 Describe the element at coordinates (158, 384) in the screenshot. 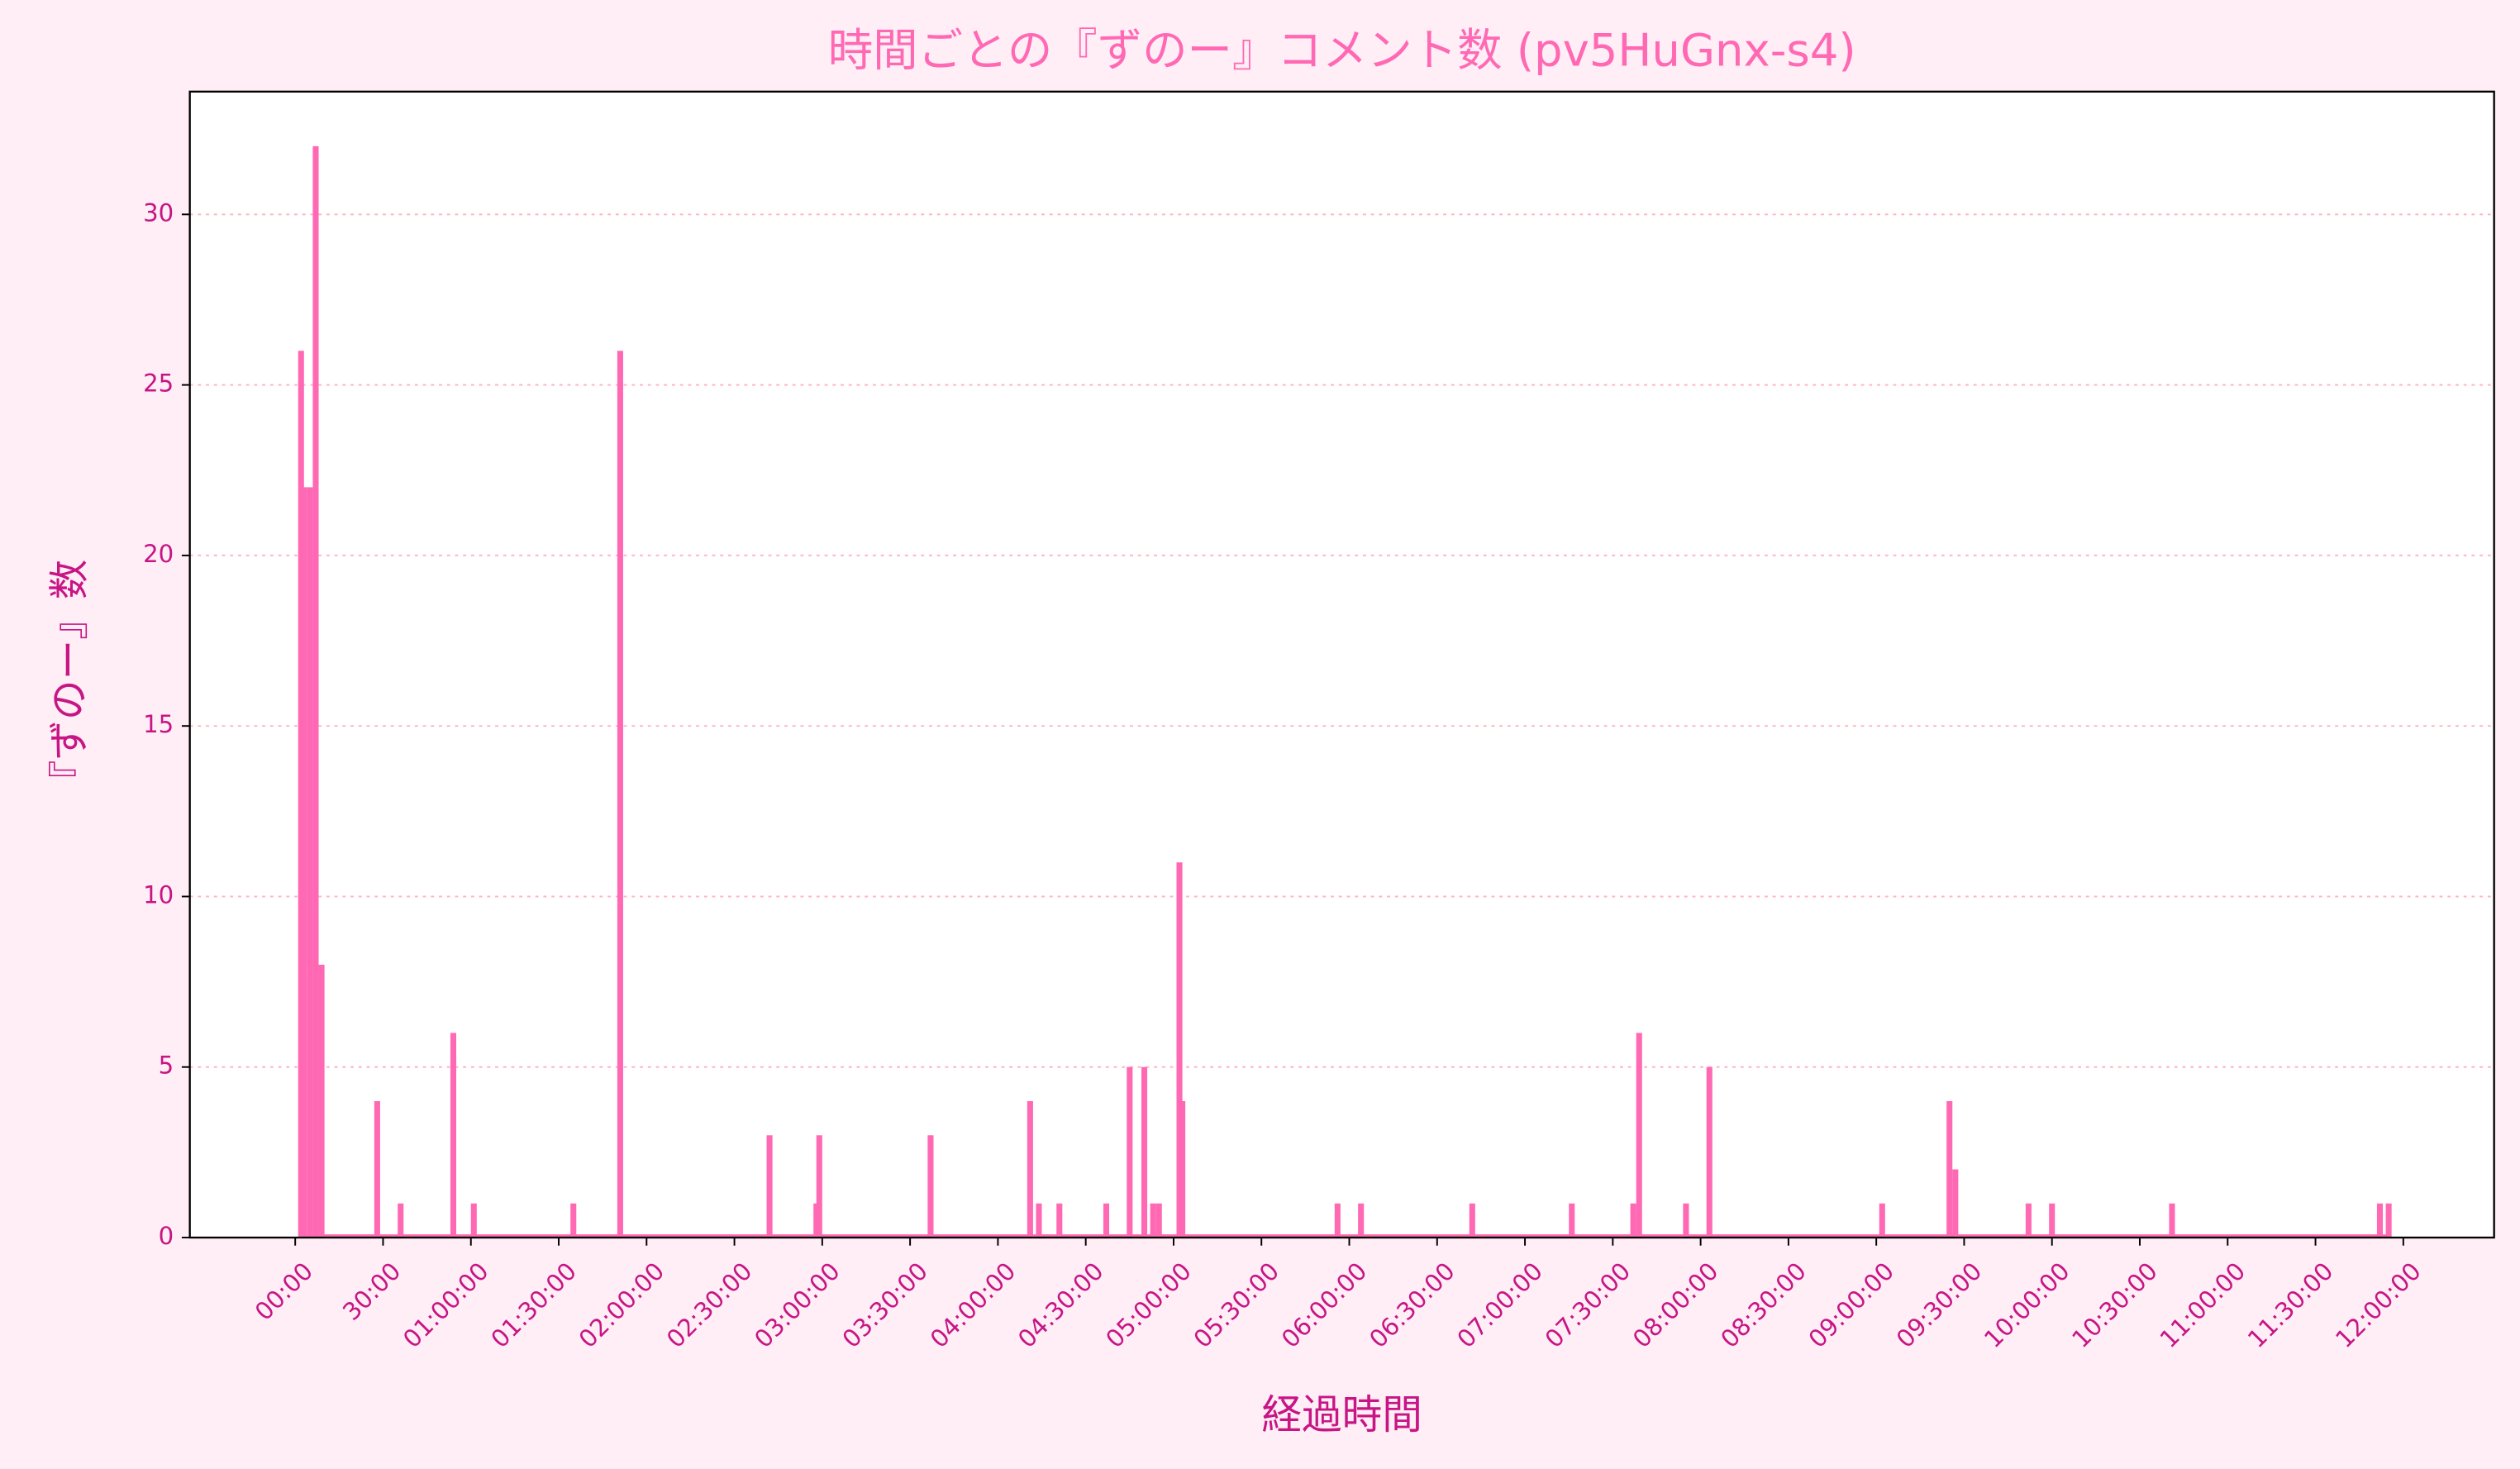

I see `y-tick-label: 25` at that location.